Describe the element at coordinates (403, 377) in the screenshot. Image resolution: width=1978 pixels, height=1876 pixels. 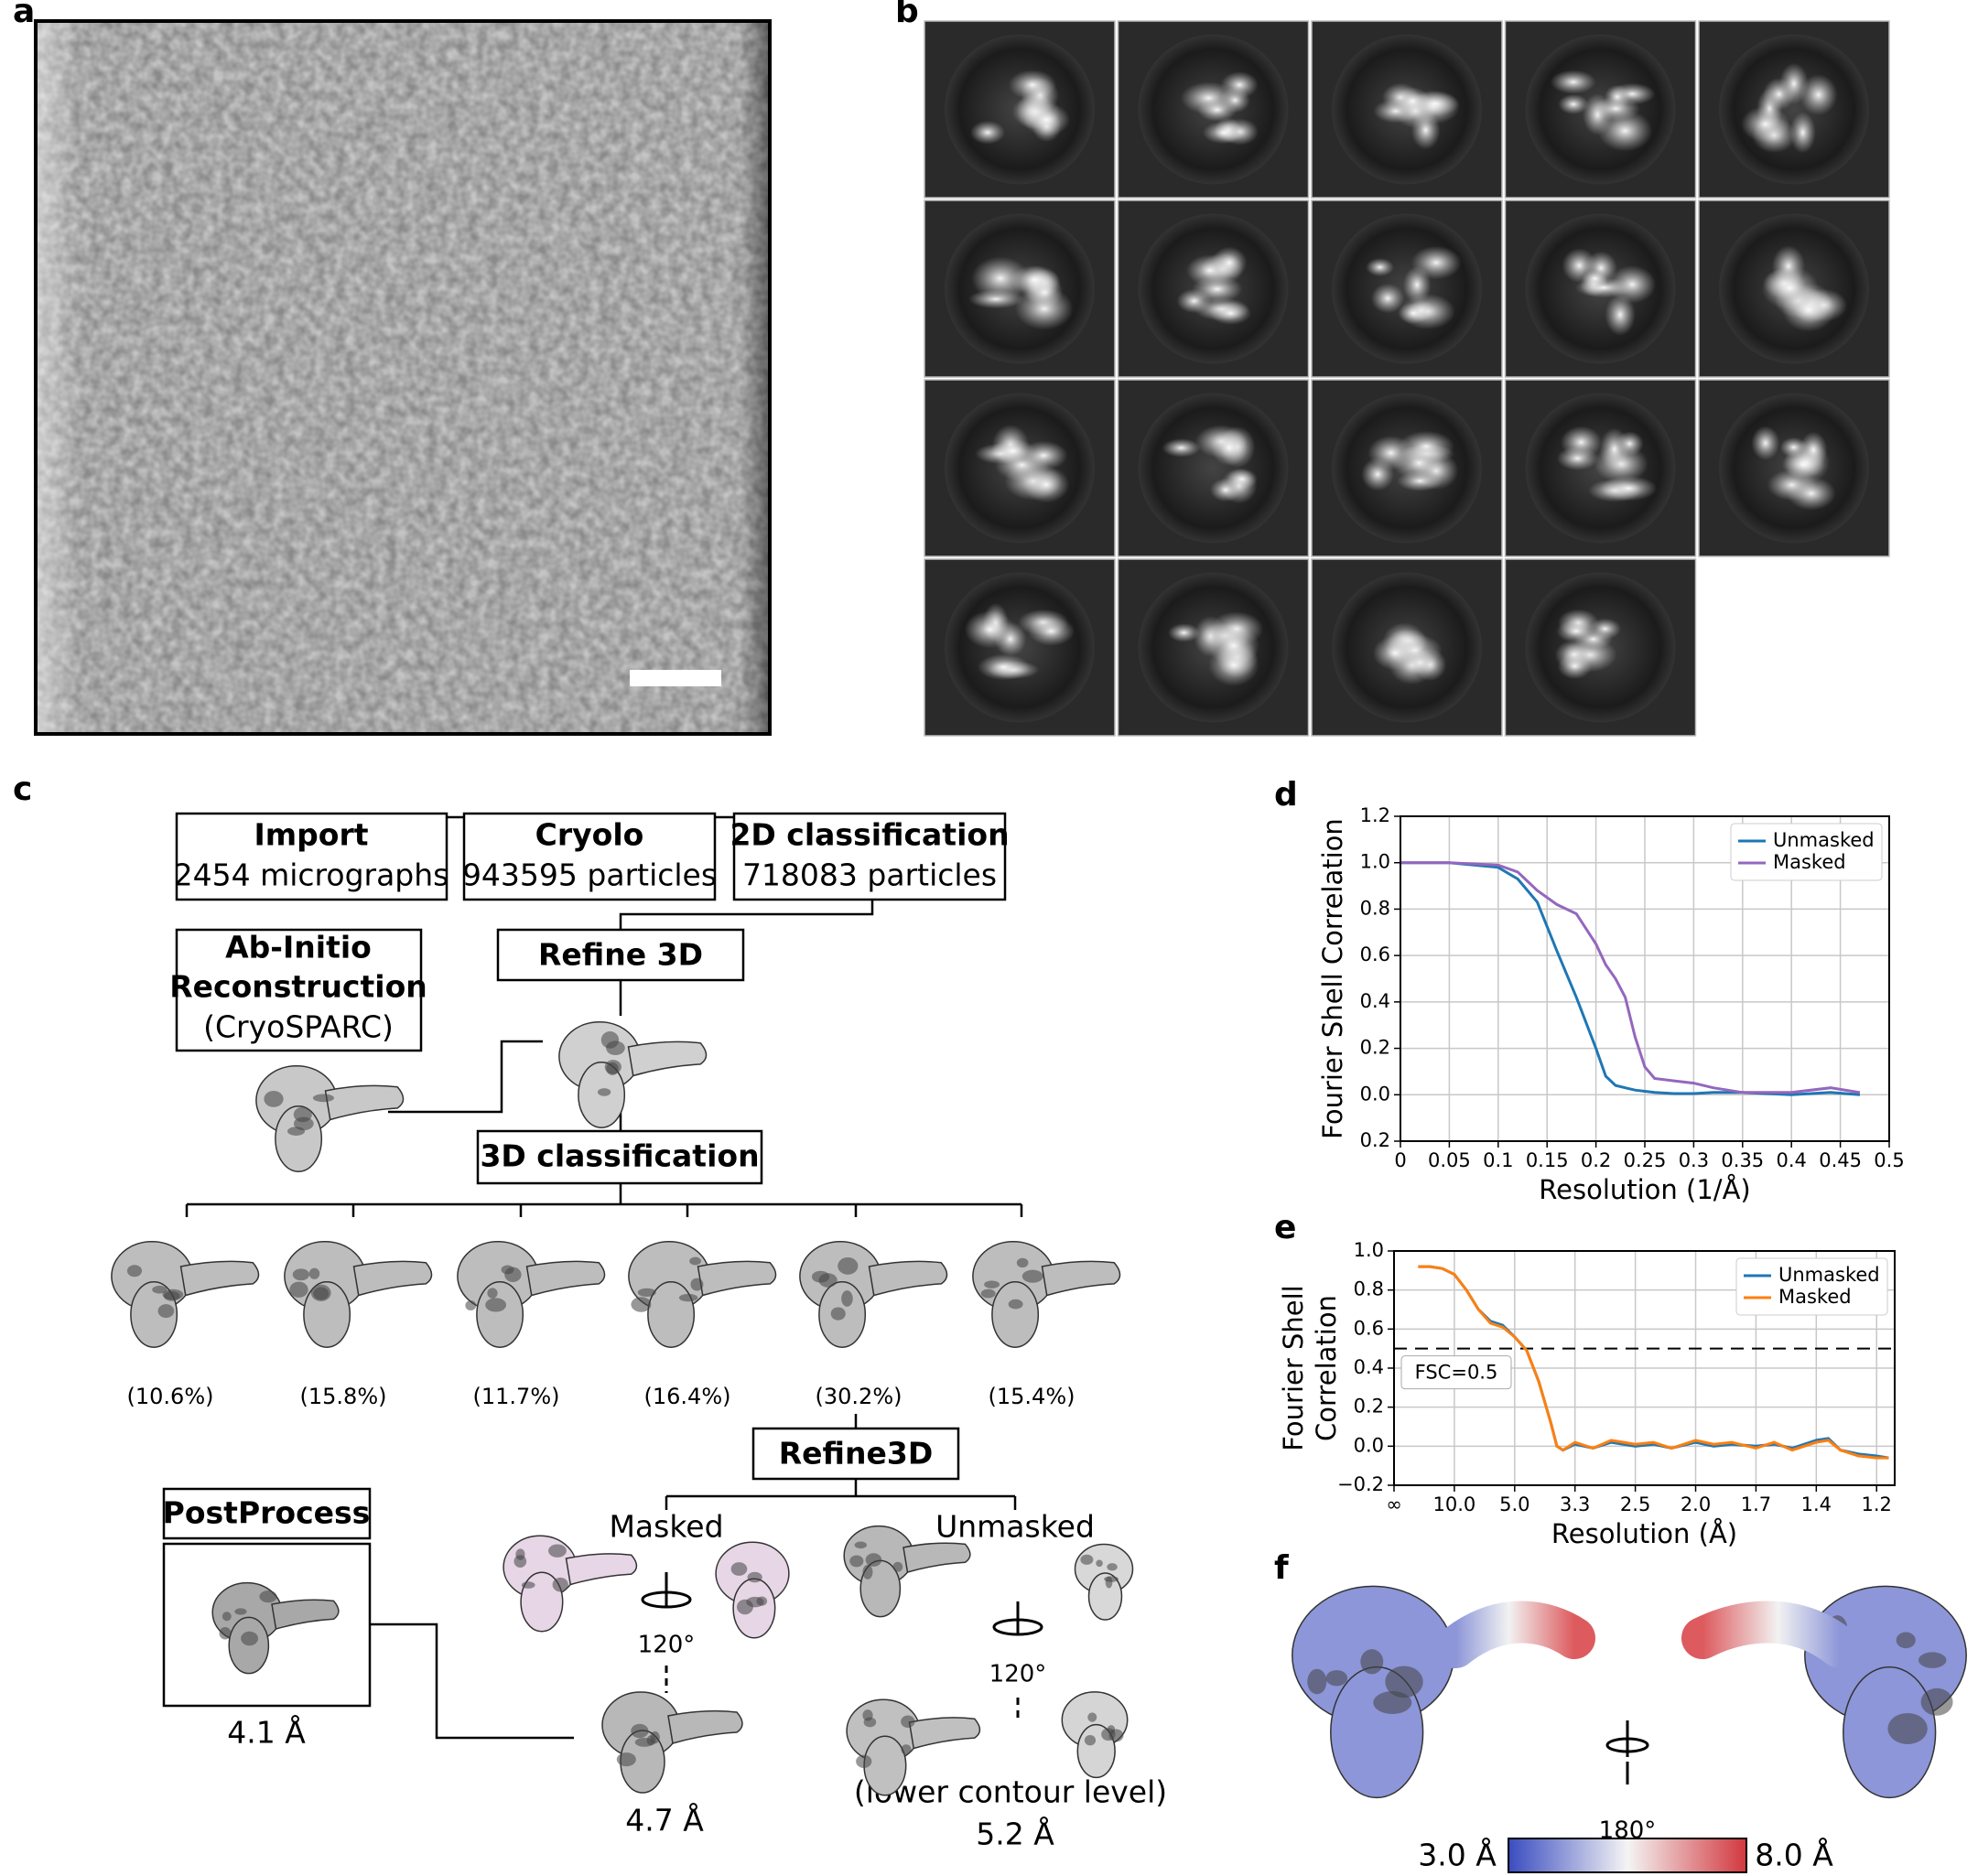
I see `micrograph` at that location.